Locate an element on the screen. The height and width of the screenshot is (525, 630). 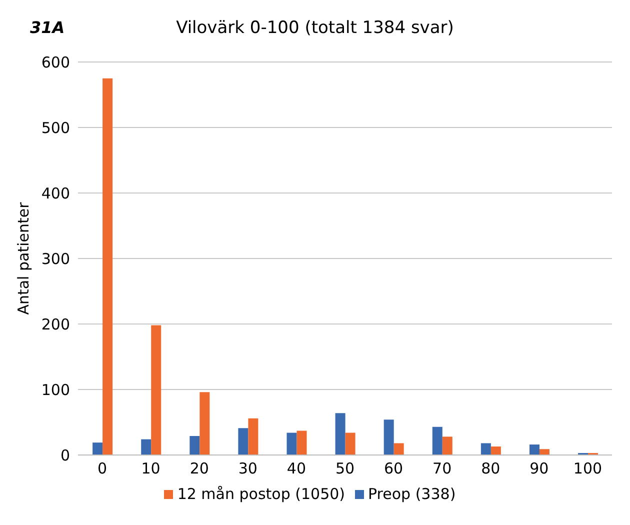
x-tick-label: 10 is located at coordinates (150, 469).